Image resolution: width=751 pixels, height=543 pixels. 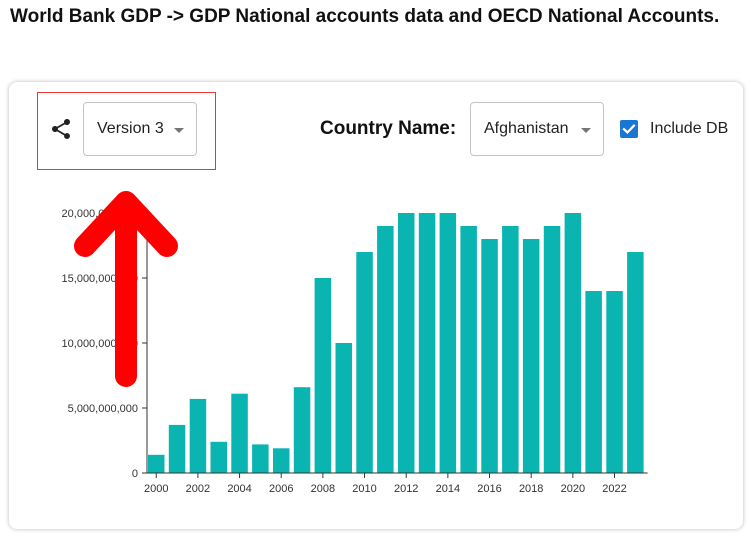 I want to click on bar-2001, so click(x=177, y=448).